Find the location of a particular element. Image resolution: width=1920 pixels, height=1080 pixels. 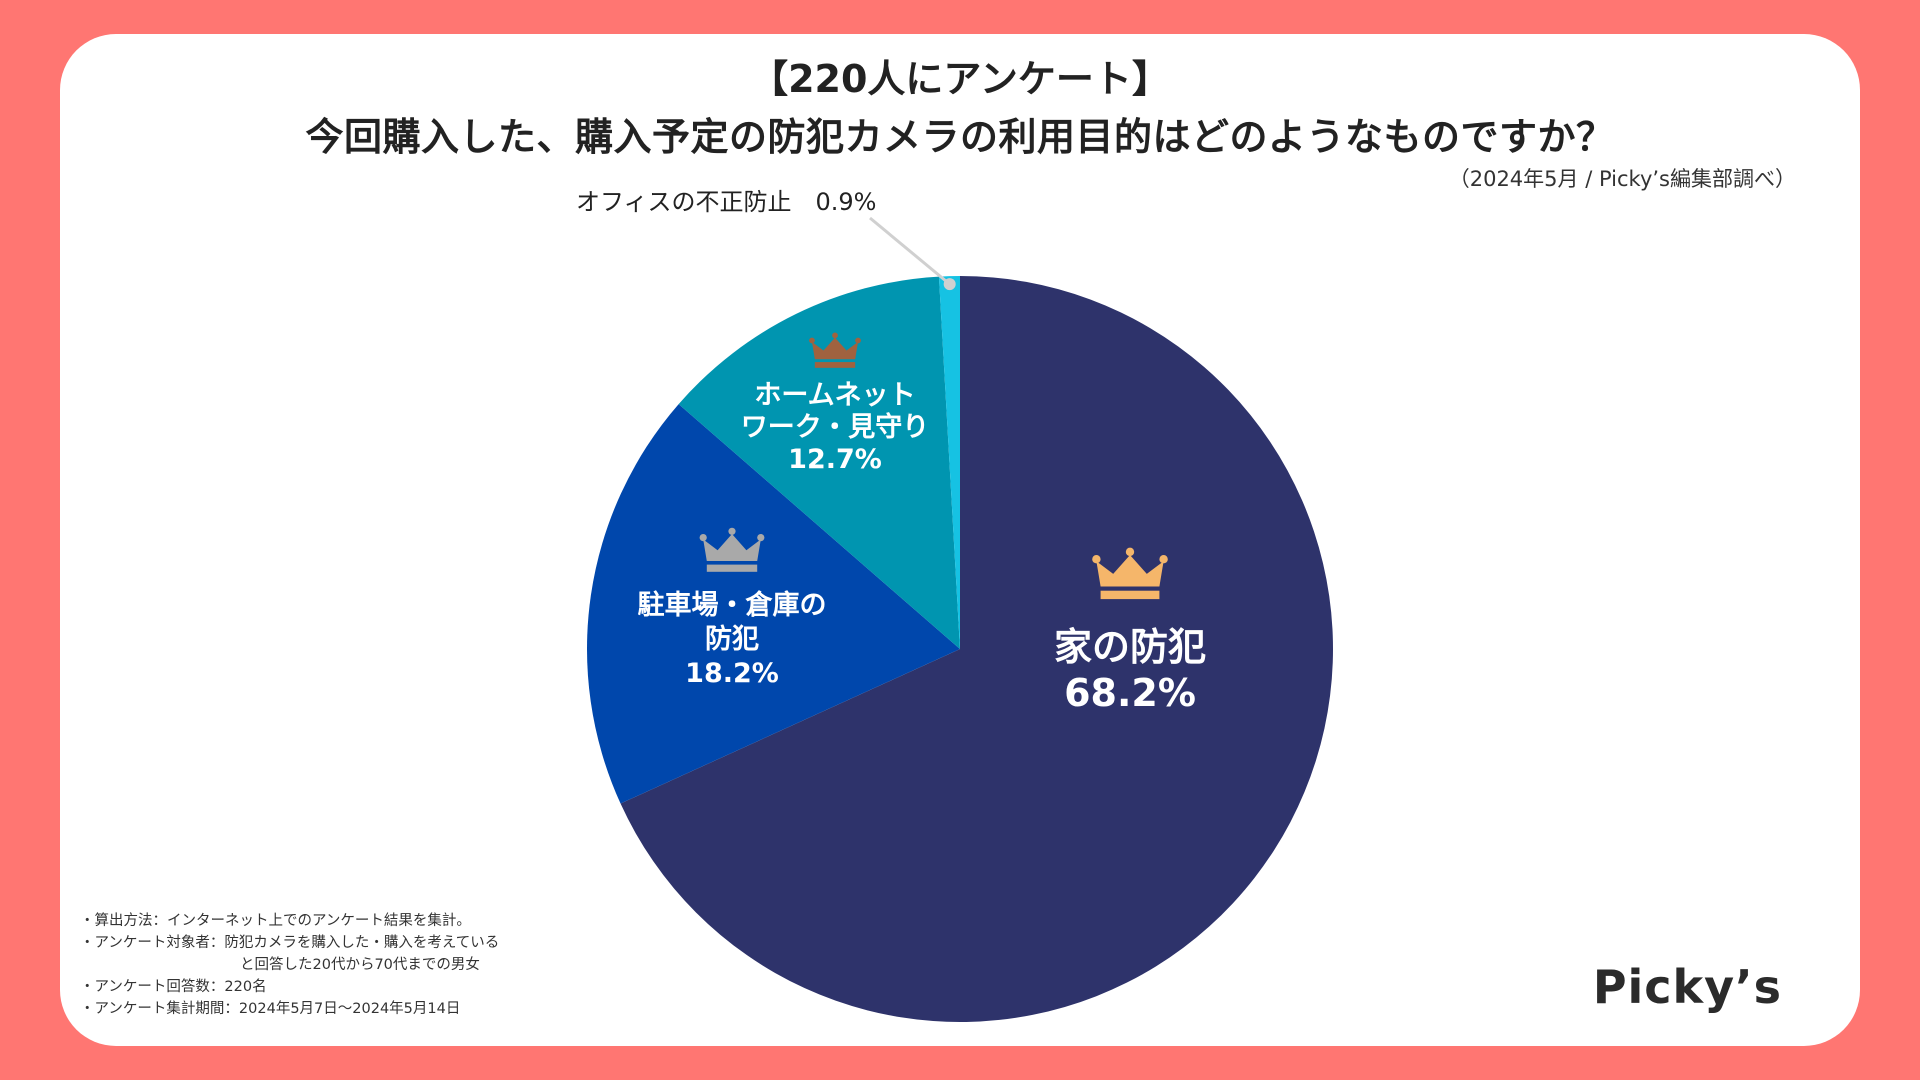

slice-value-1: 68.2% is located at coordinates (1130, 693).